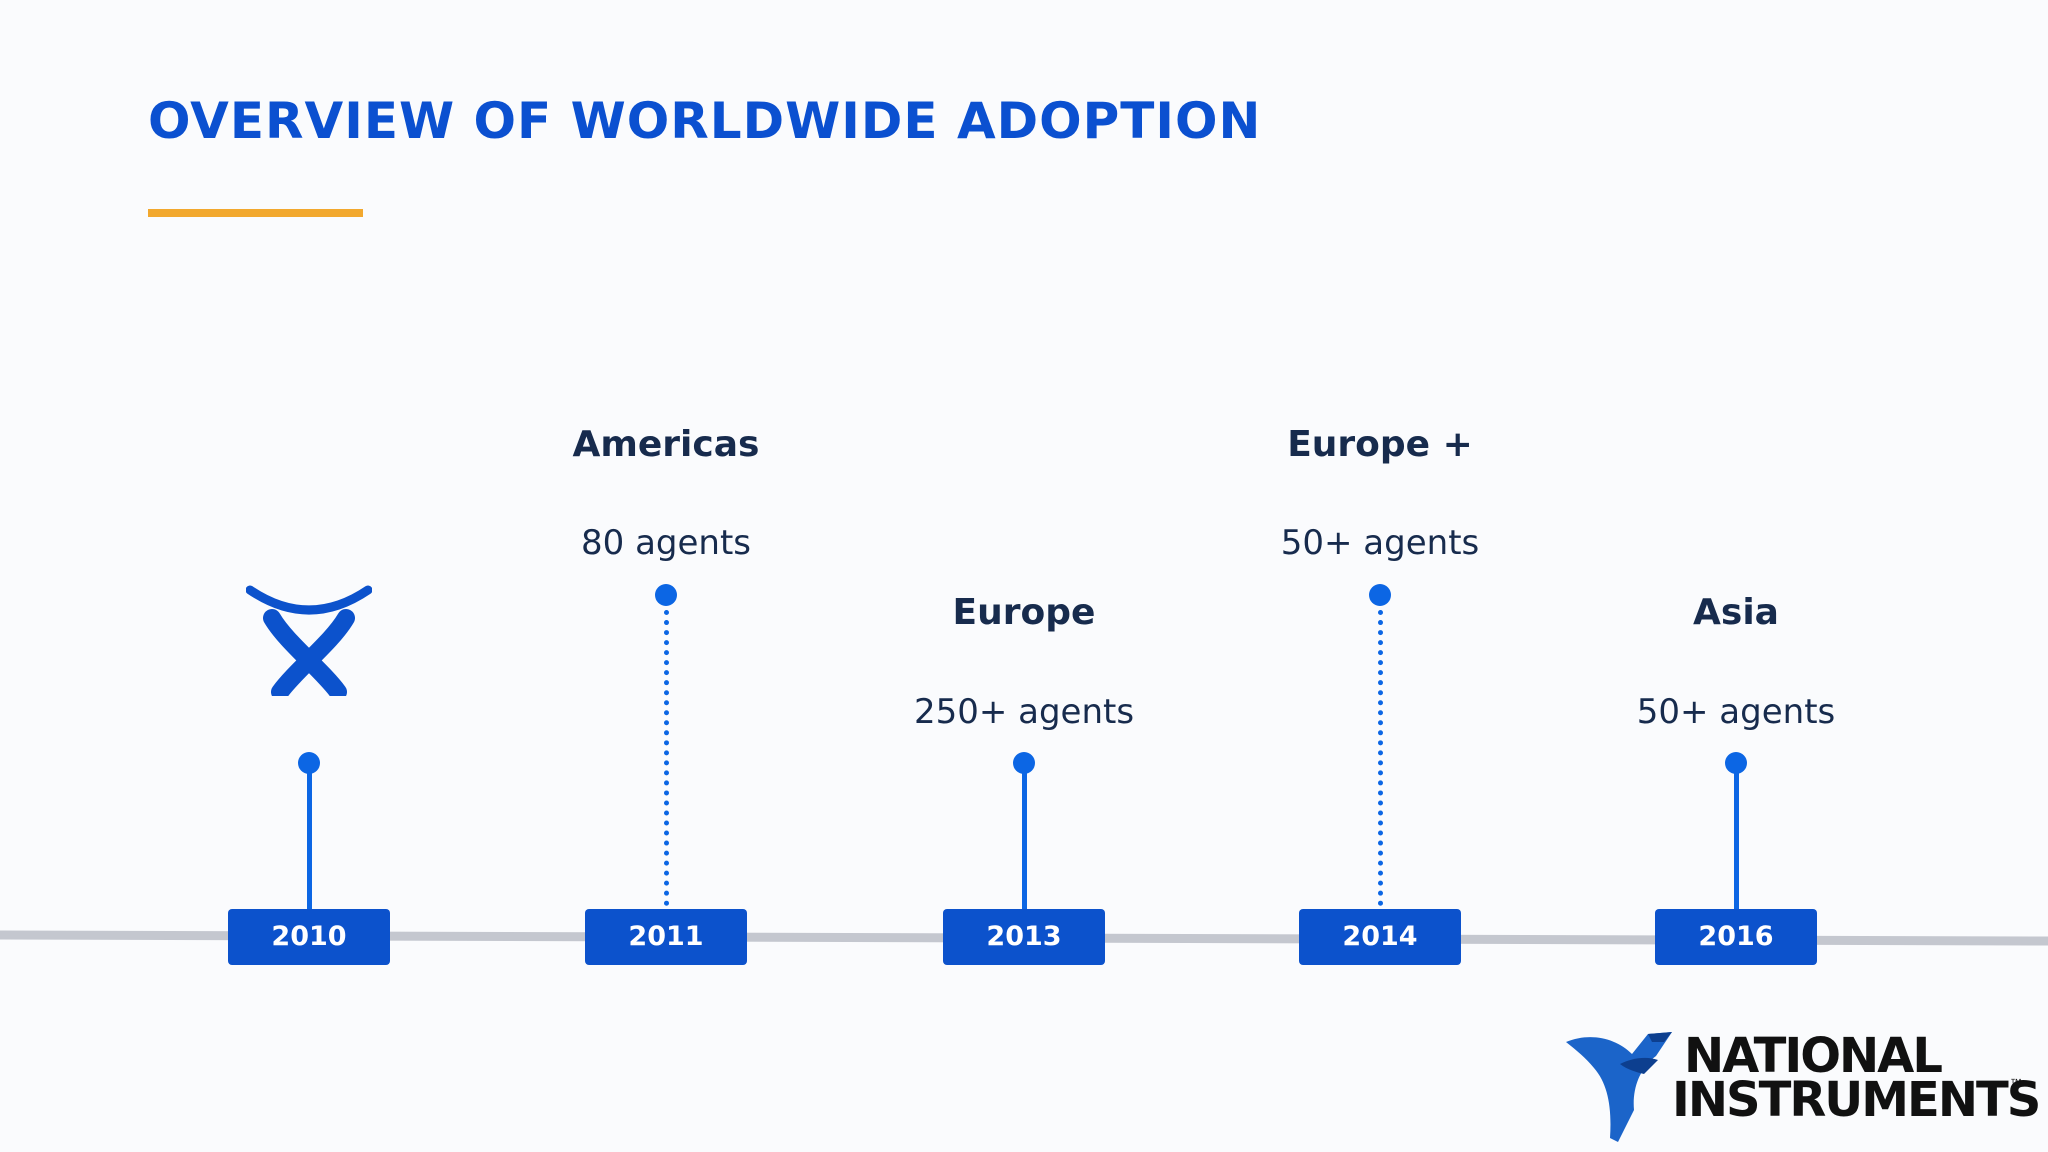 Image resolution: width=2048 pixels, height=1152 pixels. What do you see at coordinates (1736, 937) in the screenshot?
I see `year-badge: 2016` at bounding box center [1736, 937].